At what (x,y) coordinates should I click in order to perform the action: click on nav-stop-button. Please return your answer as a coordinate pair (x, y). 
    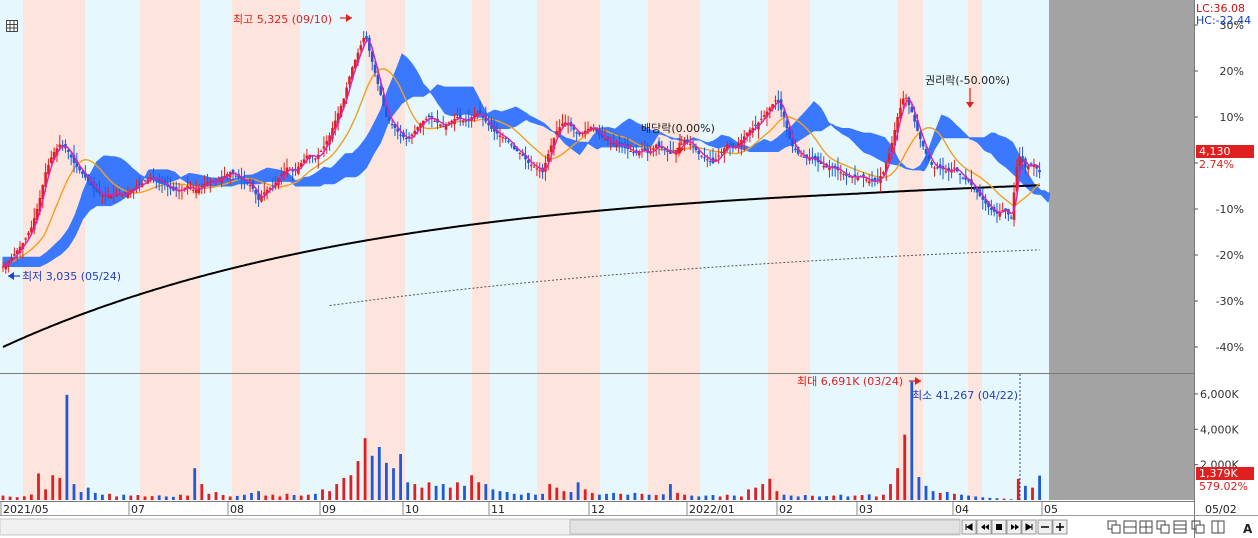
    Looking at the image, I should click on (999, 527).